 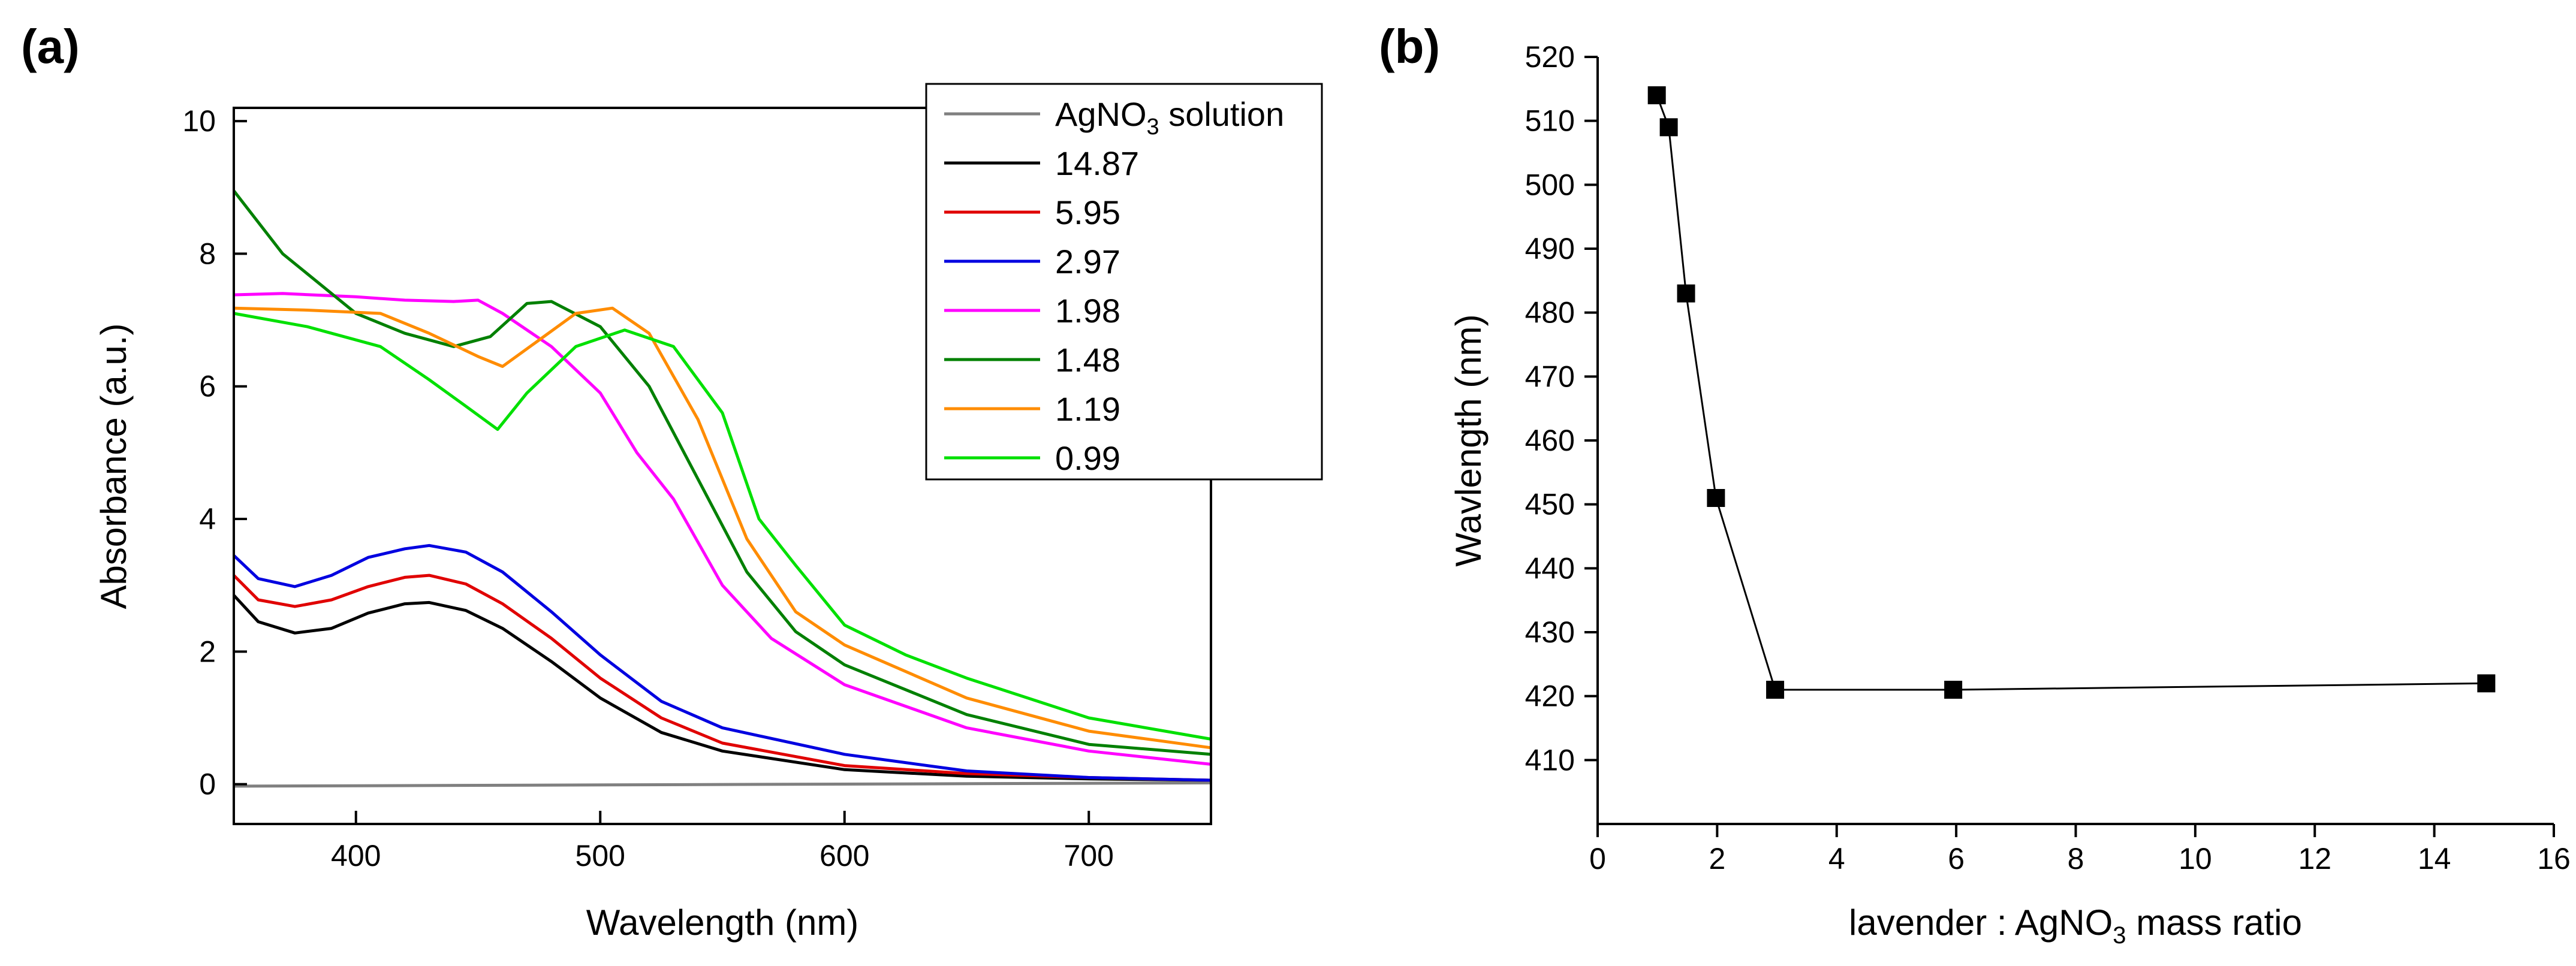 What do you see at coordinates (1468, 440) in the screenshot?
I see `panel-b-y-axis-title: Wavlength (nm)` at bounding box center [1468, 440].